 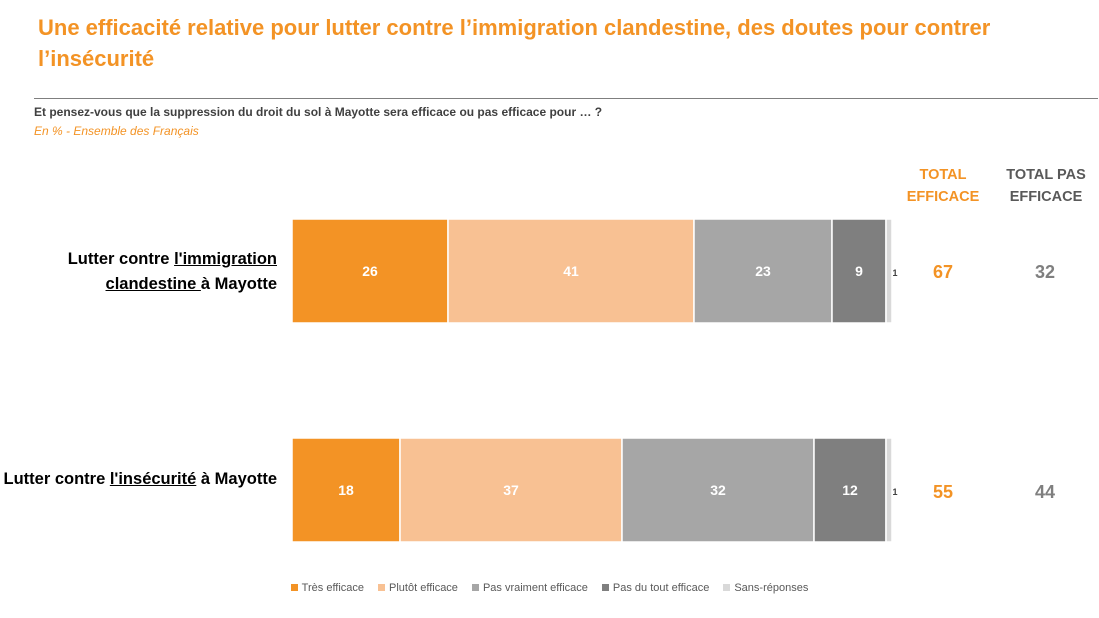 I want to click on legend-item: Plutôt efficace, so click(x=418, y=588).